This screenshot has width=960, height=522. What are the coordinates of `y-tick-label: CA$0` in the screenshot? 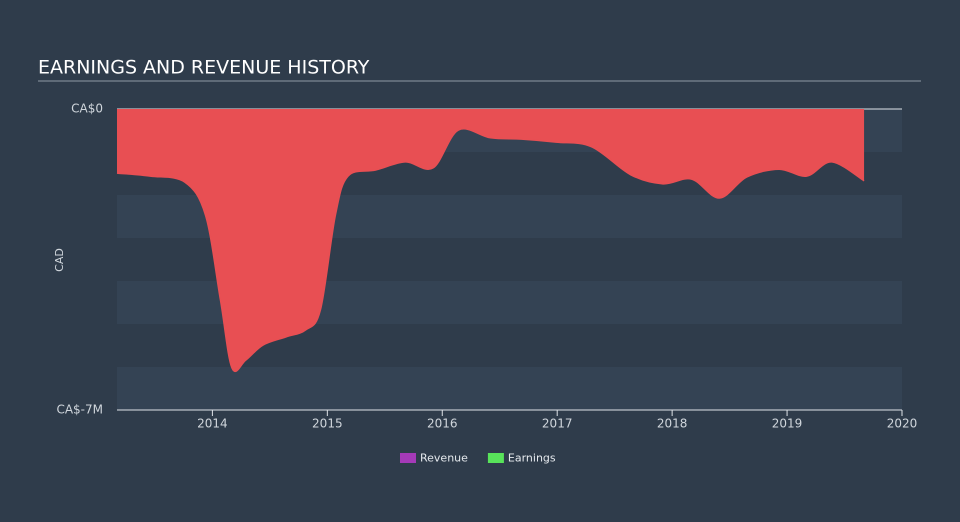 It's located at (87, 109).